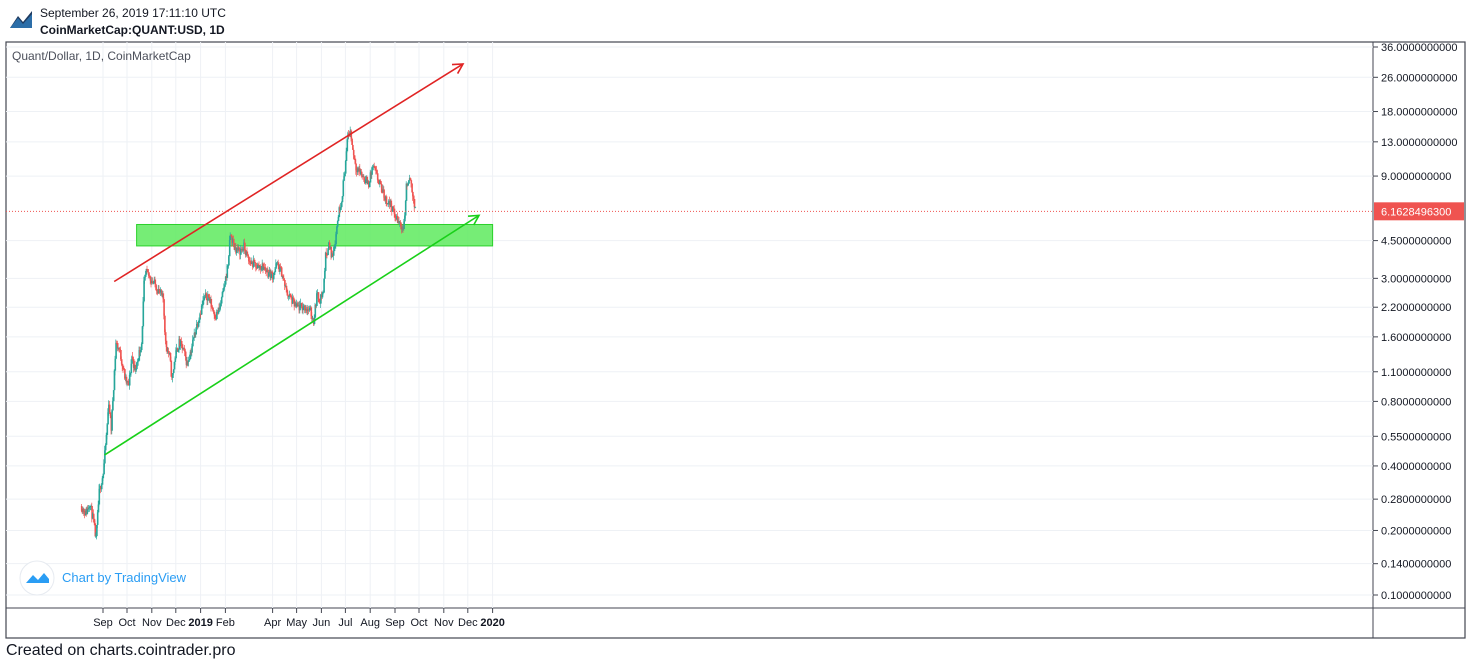  I want to click on green-trendline-arrowhead, so click(474, 220).